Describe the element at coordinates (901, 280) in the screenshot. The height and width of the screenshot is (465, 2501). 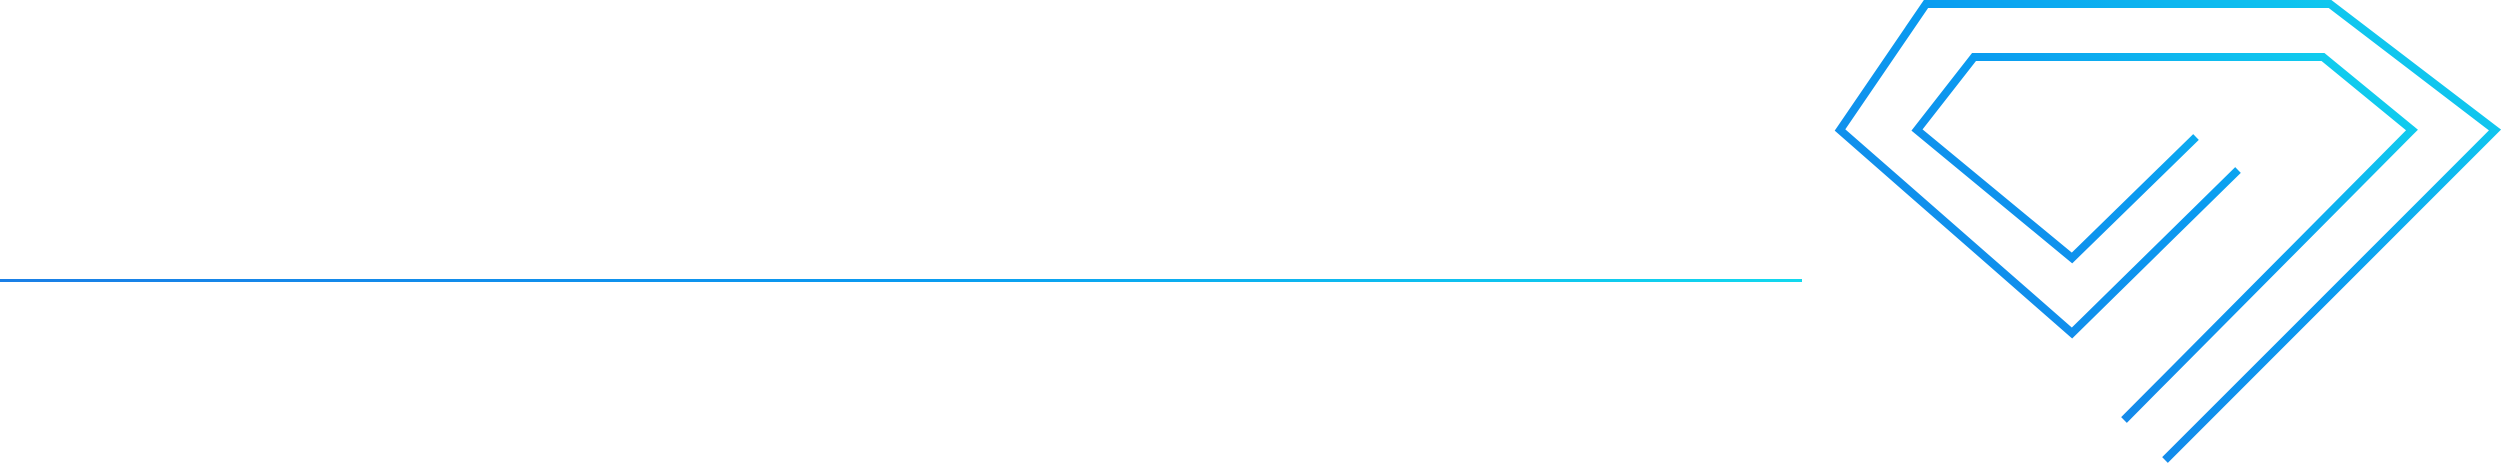
I see `horizontal-divider-line` at that location.